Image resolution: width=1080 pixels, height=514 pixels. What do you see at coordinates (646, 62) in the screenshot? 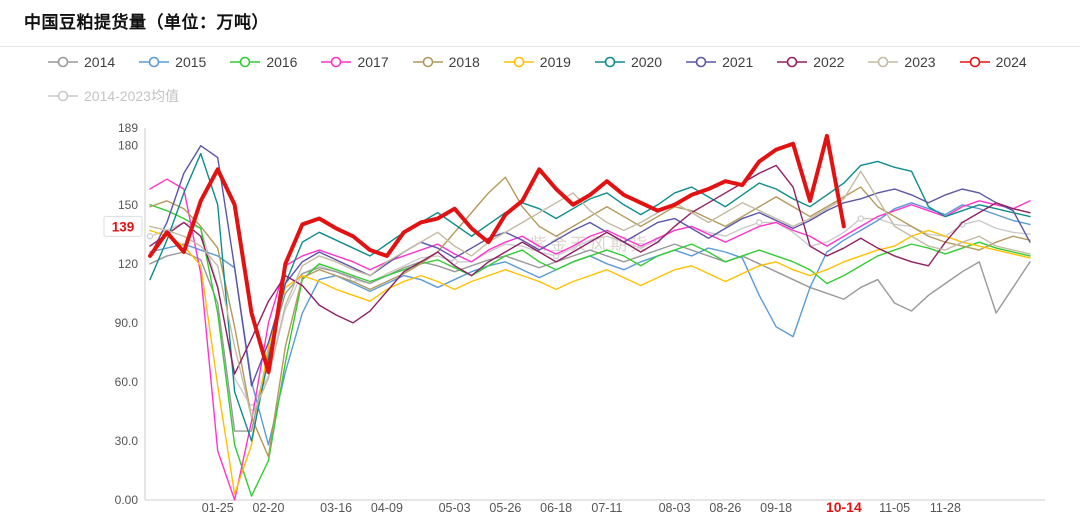
I see `legend-item-label: 2020` at bounding box center [646, 62].